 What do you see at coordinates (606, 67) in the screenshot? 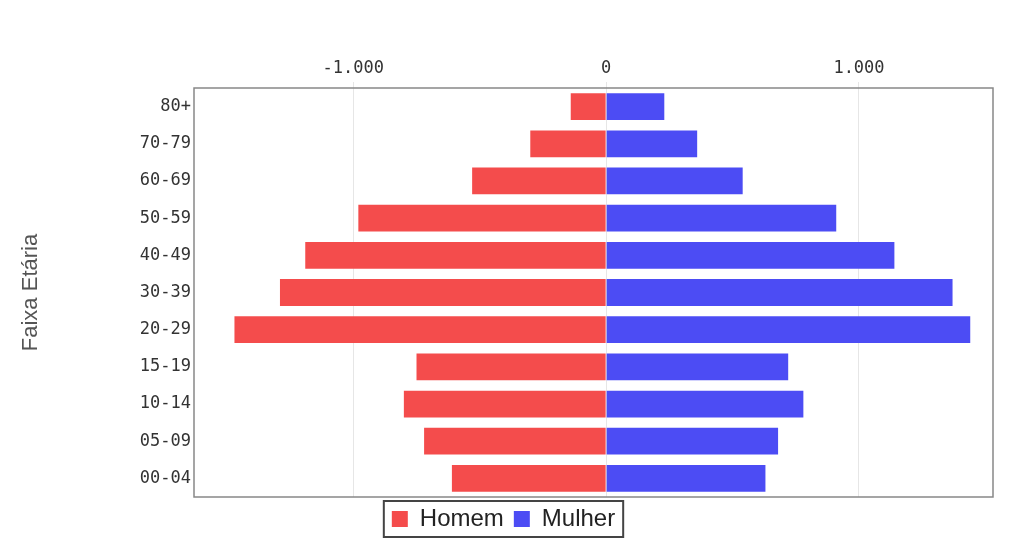
I see `x-tick-label: 0` at bounding box center [606, 67].